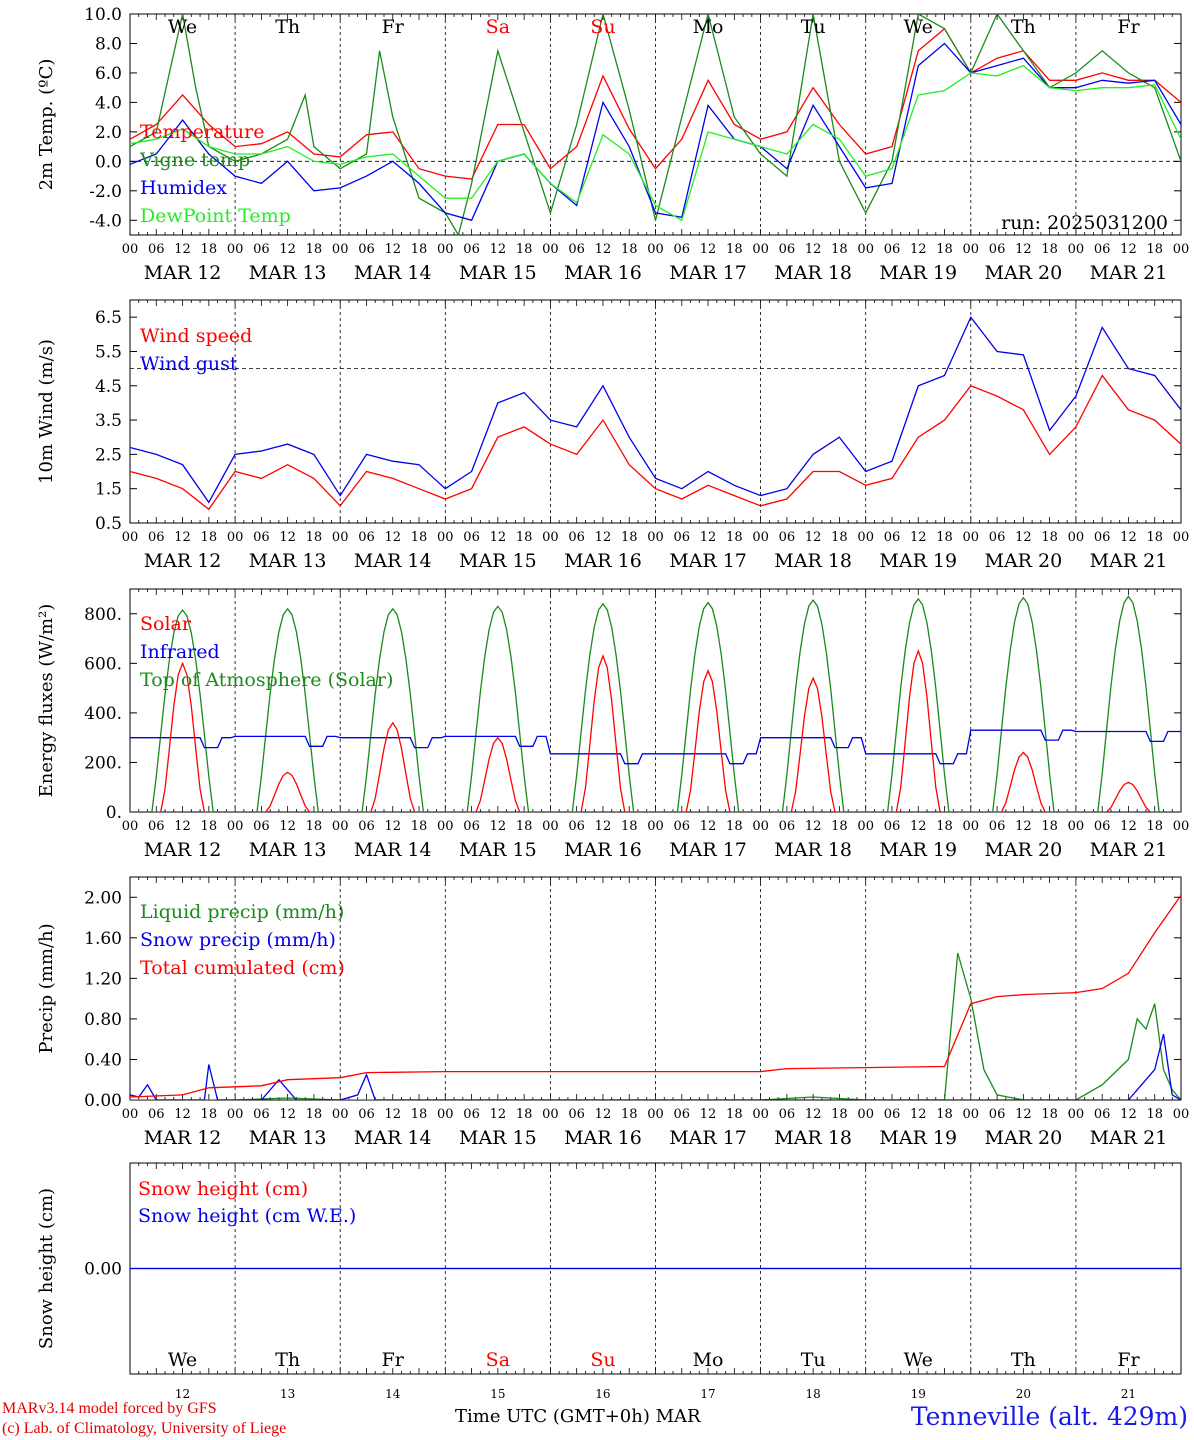  I want to click on legend-entry: DewPoint Temp, so click(215, 216).